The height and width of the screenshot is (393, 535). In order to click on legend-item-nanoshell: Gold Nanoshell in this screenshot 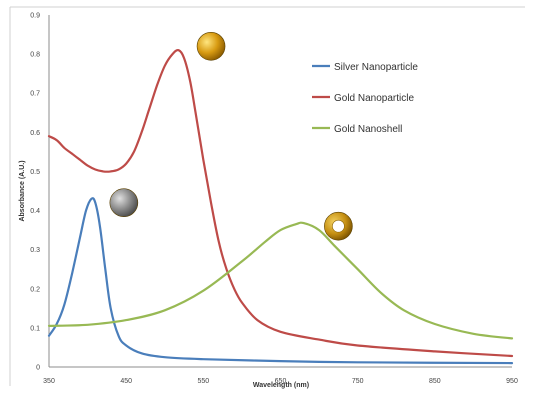, I will do `click(357, 129)`.